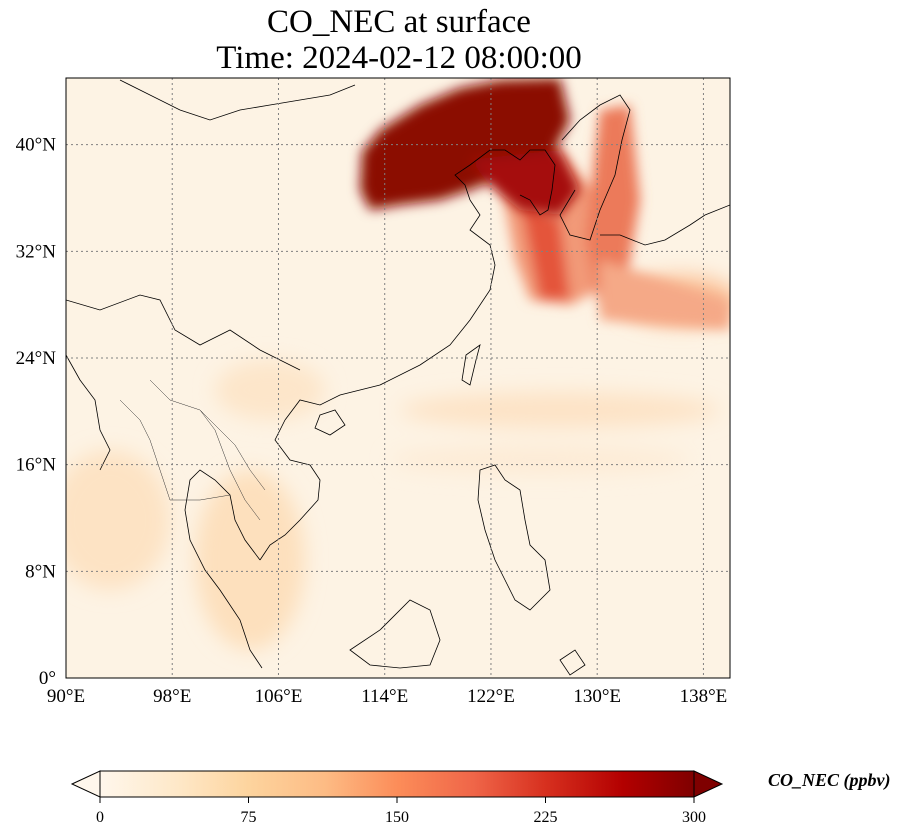 This screenshot has width=920, height=836. What do you see at coordinates (384, 696) in the screenshot?
I see `lon-tick-label: 114°E` at bounding box center [384, 696].